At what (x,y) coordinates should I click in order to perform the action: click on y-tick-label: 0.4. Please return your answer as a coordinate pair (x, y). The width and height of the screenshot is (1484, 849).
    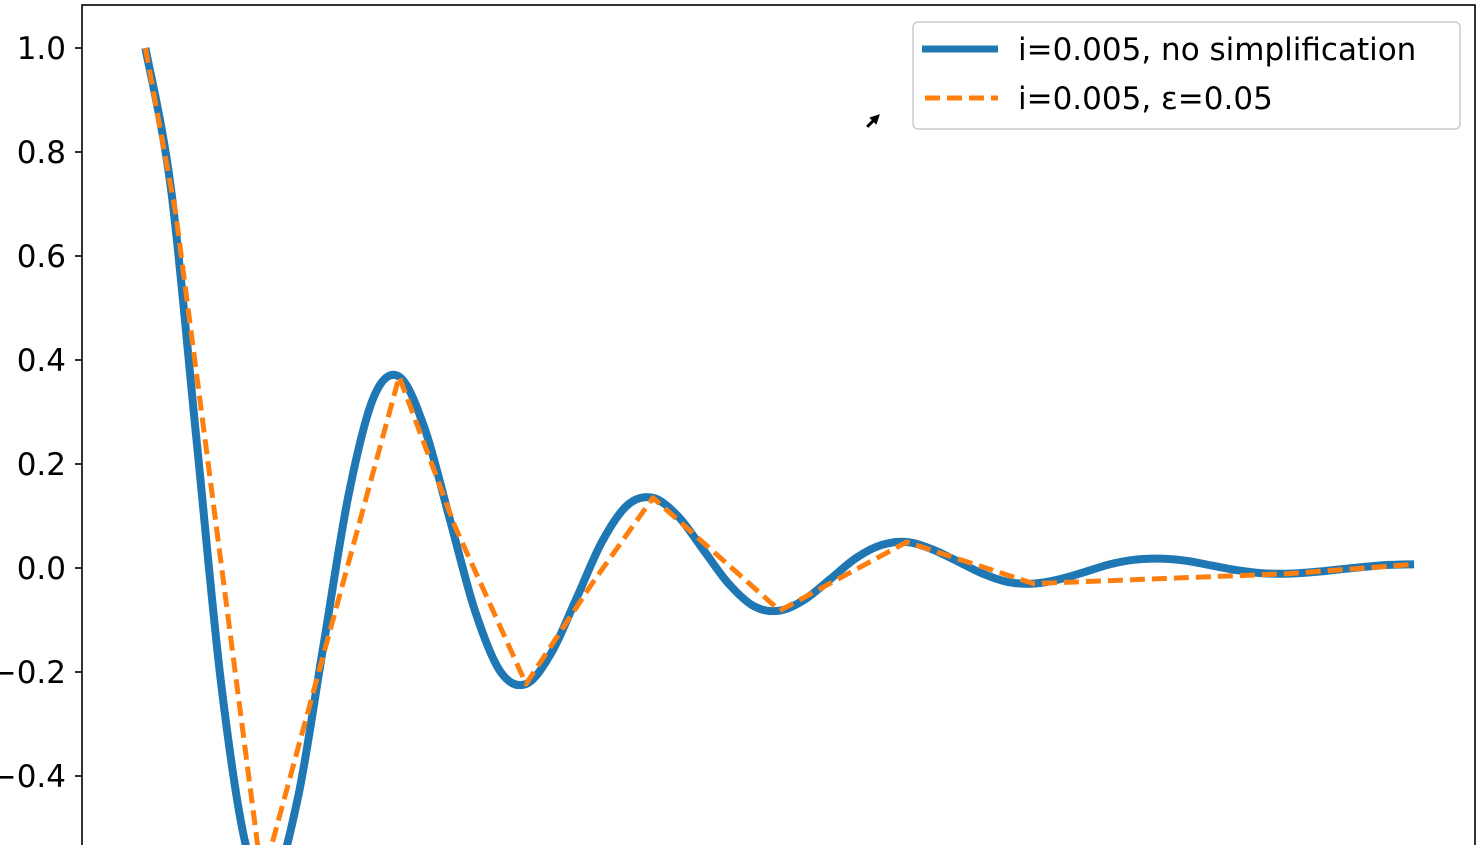
    Looking at the image, I should click on (41, 361).